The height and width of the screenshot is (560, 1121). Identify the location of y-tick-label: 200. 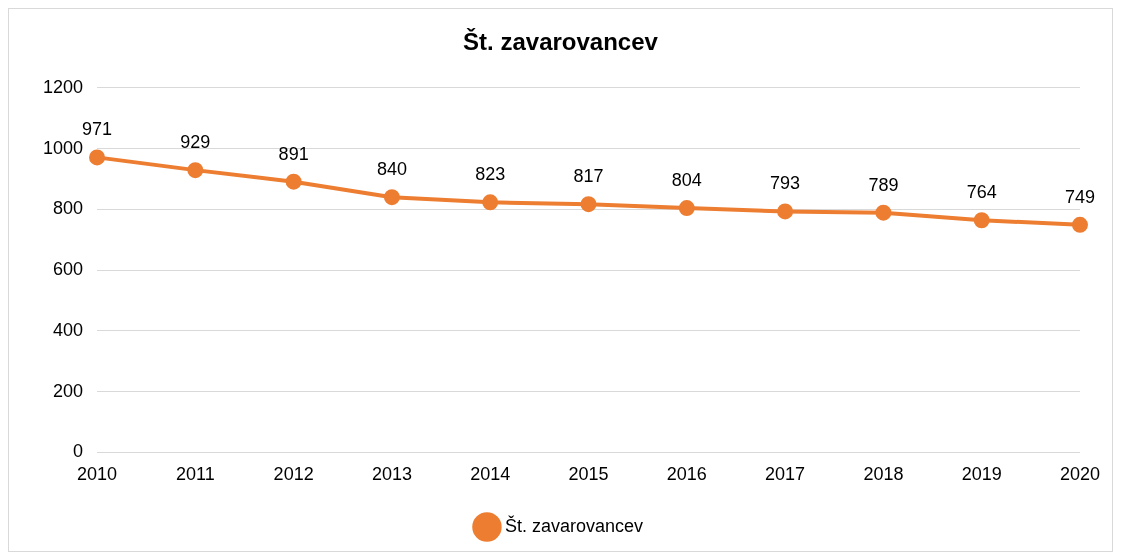
(68, 390).